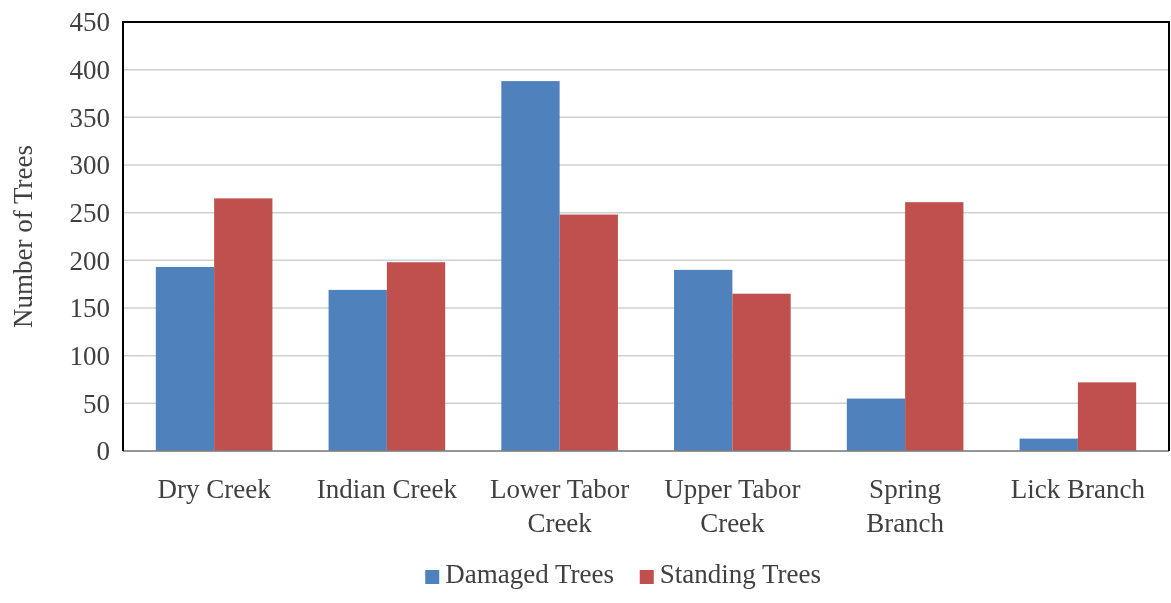  I want to click on x-tick-label: Upper Tabor Creek, so click(732, 506).